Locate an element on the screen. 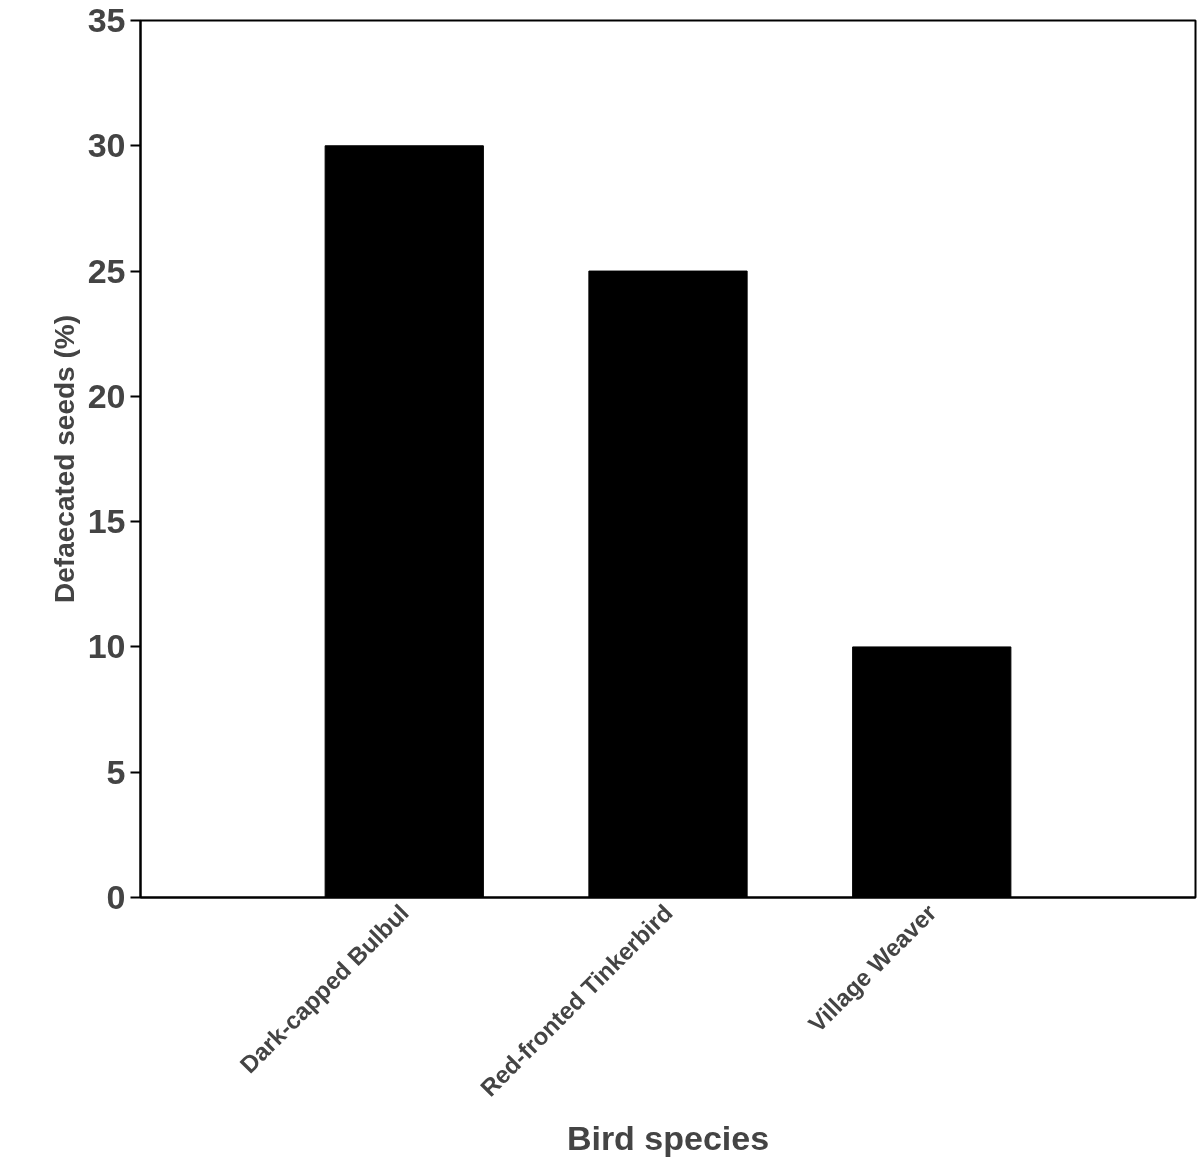 Image resolution: width=1203 pixels, height=1169 pixels. x-axis-title: Bird species is located at coordinates (668, 1138).